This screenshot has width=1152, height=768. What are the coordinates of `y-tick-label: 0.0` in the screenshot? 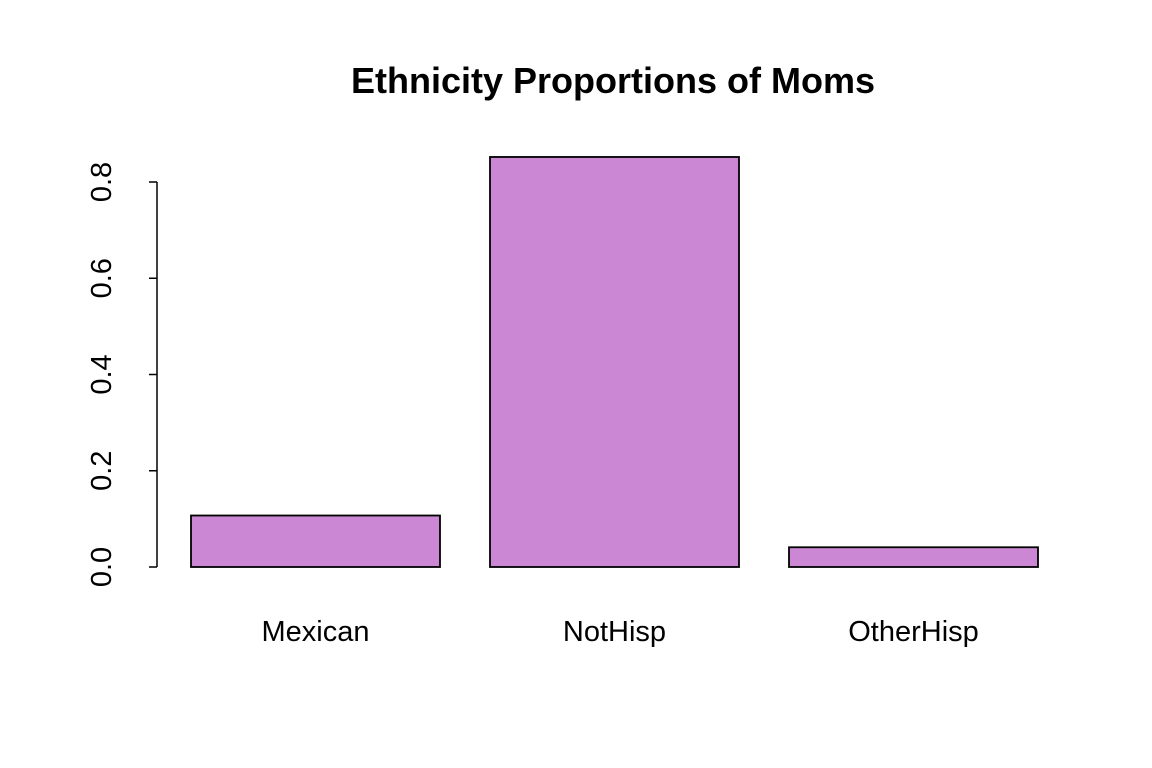 It's located at (102, 567).